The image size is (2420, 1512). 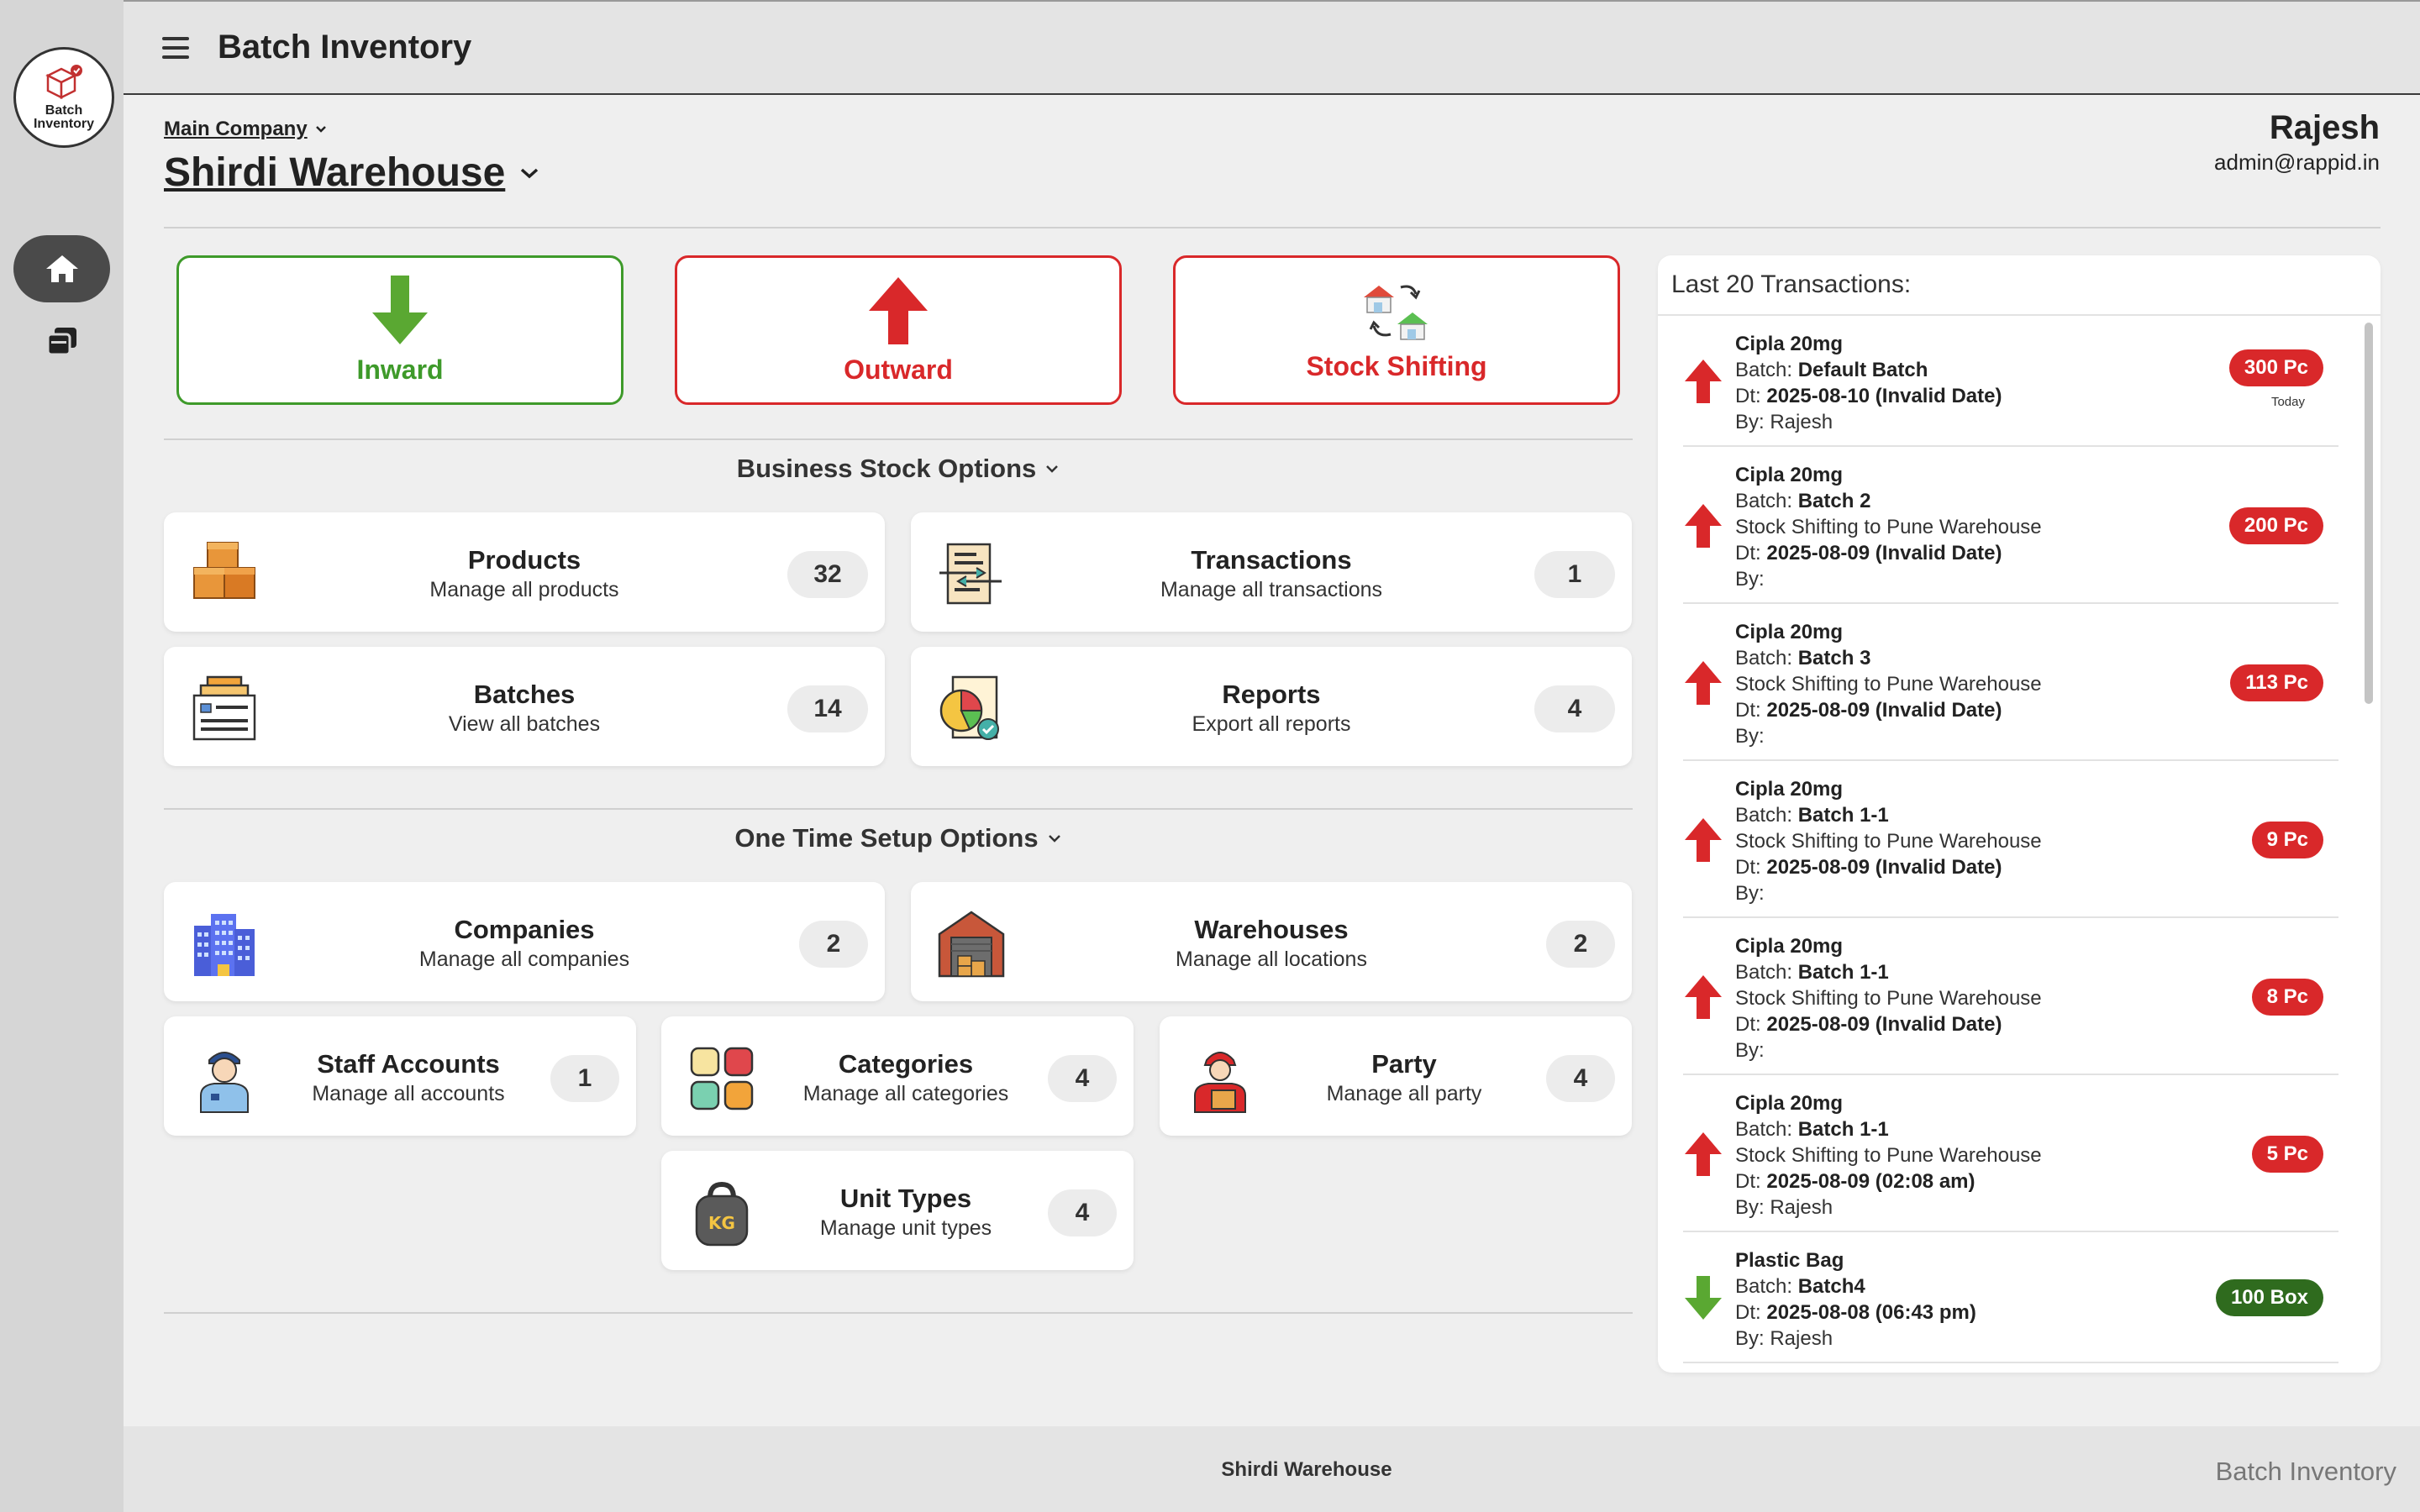 I want to click on transaction-day-label: Today, so click(x=2287, y=402).